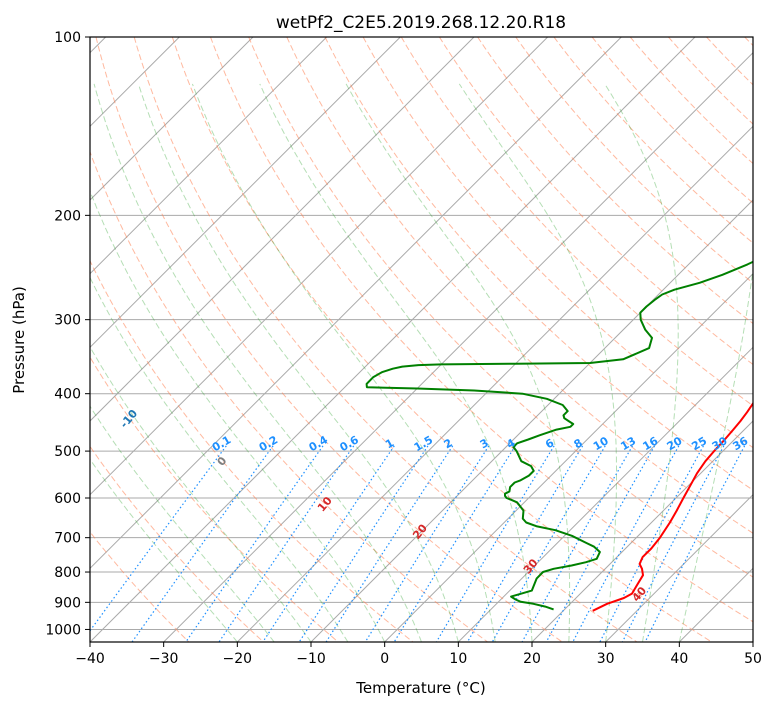  Describe the element at coordinates (164, 659) in the screenshot. I see `x-tick-label: −30` at that location.